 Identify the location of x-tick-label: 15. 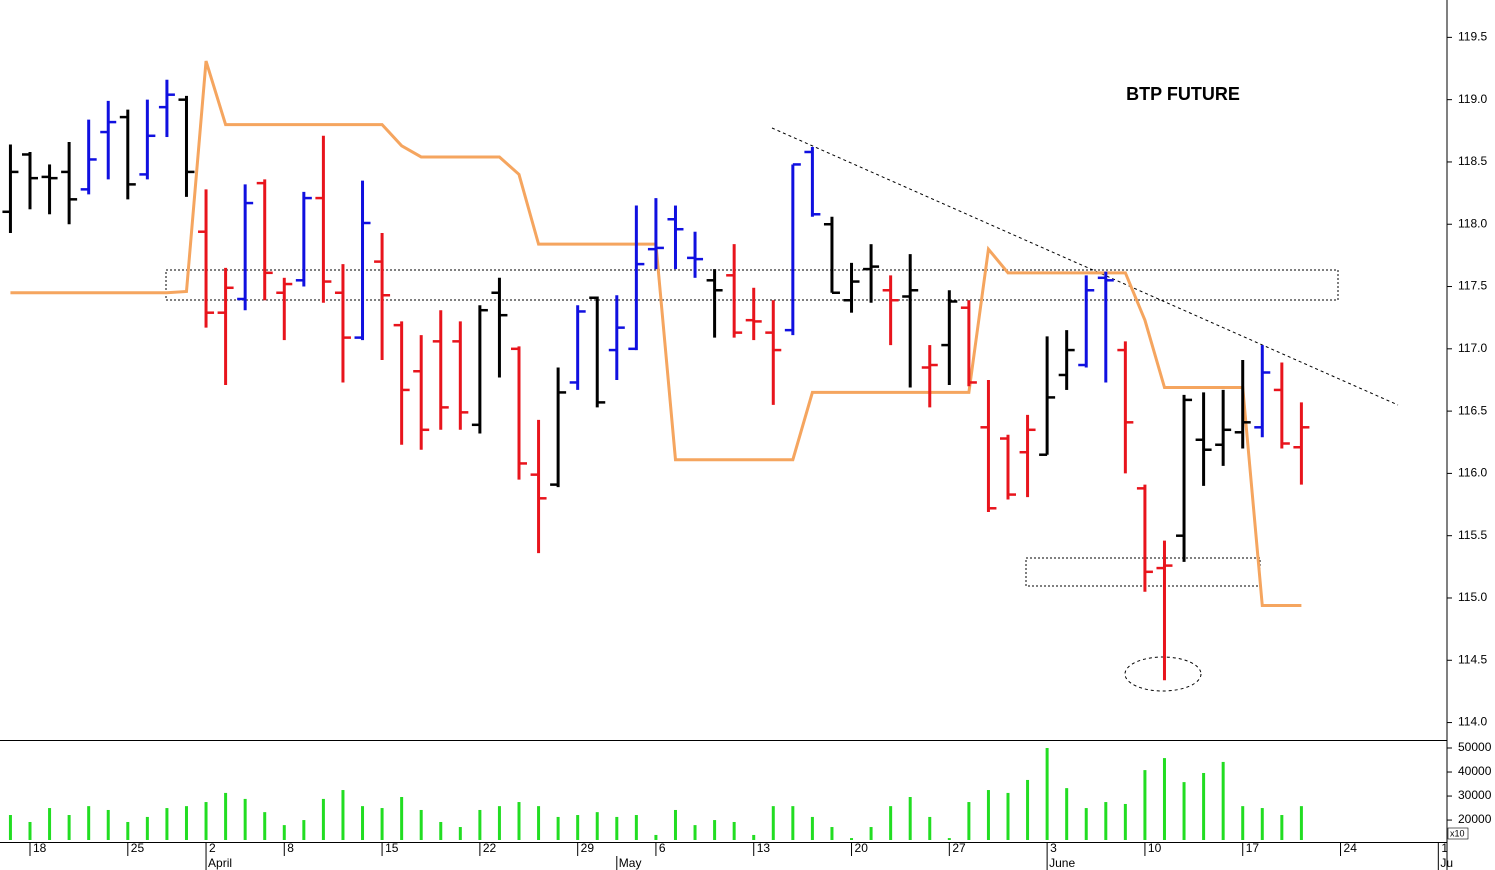
(392, 848).